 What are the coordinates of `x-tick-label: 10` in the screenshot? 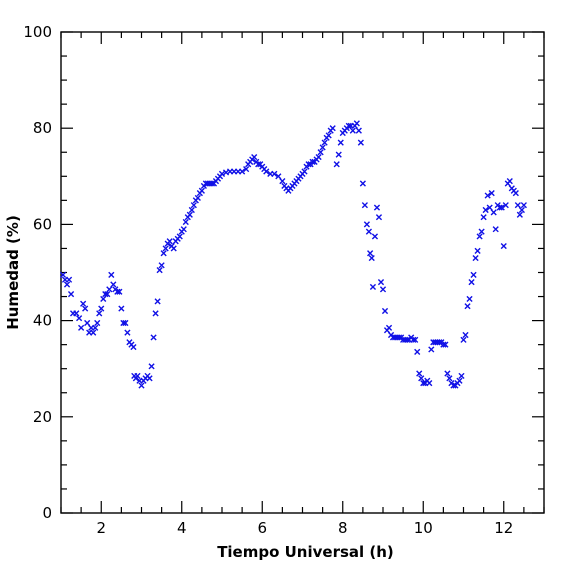 It's located at (423, 528).